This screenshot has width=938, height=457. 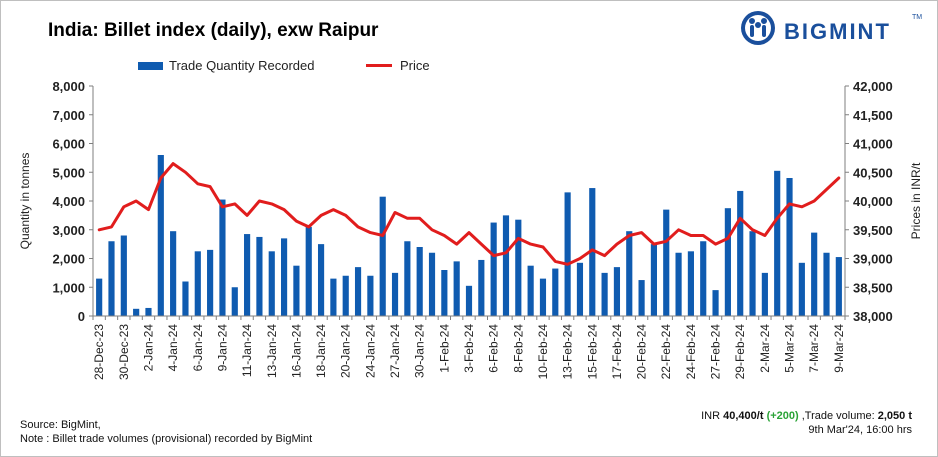 I want to click on x-tick-label: 9-Jan-24, so click(x=222, y=348).